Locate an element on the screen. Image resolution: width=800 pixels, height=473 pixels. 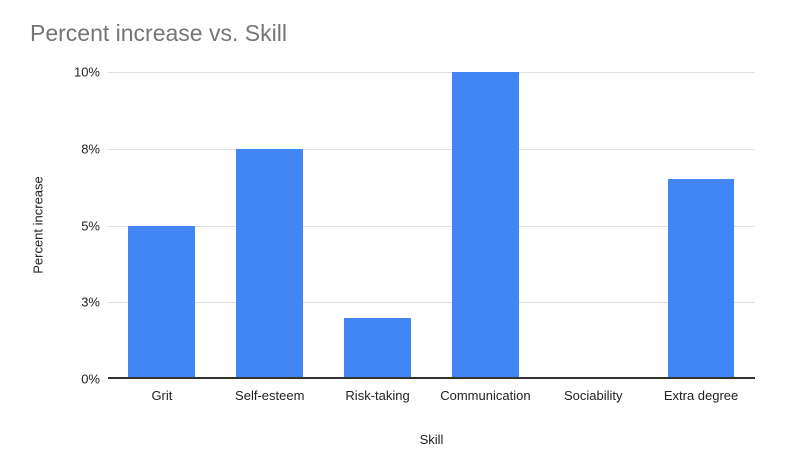
bar-self-esteem is located at coordinates (270, 263).